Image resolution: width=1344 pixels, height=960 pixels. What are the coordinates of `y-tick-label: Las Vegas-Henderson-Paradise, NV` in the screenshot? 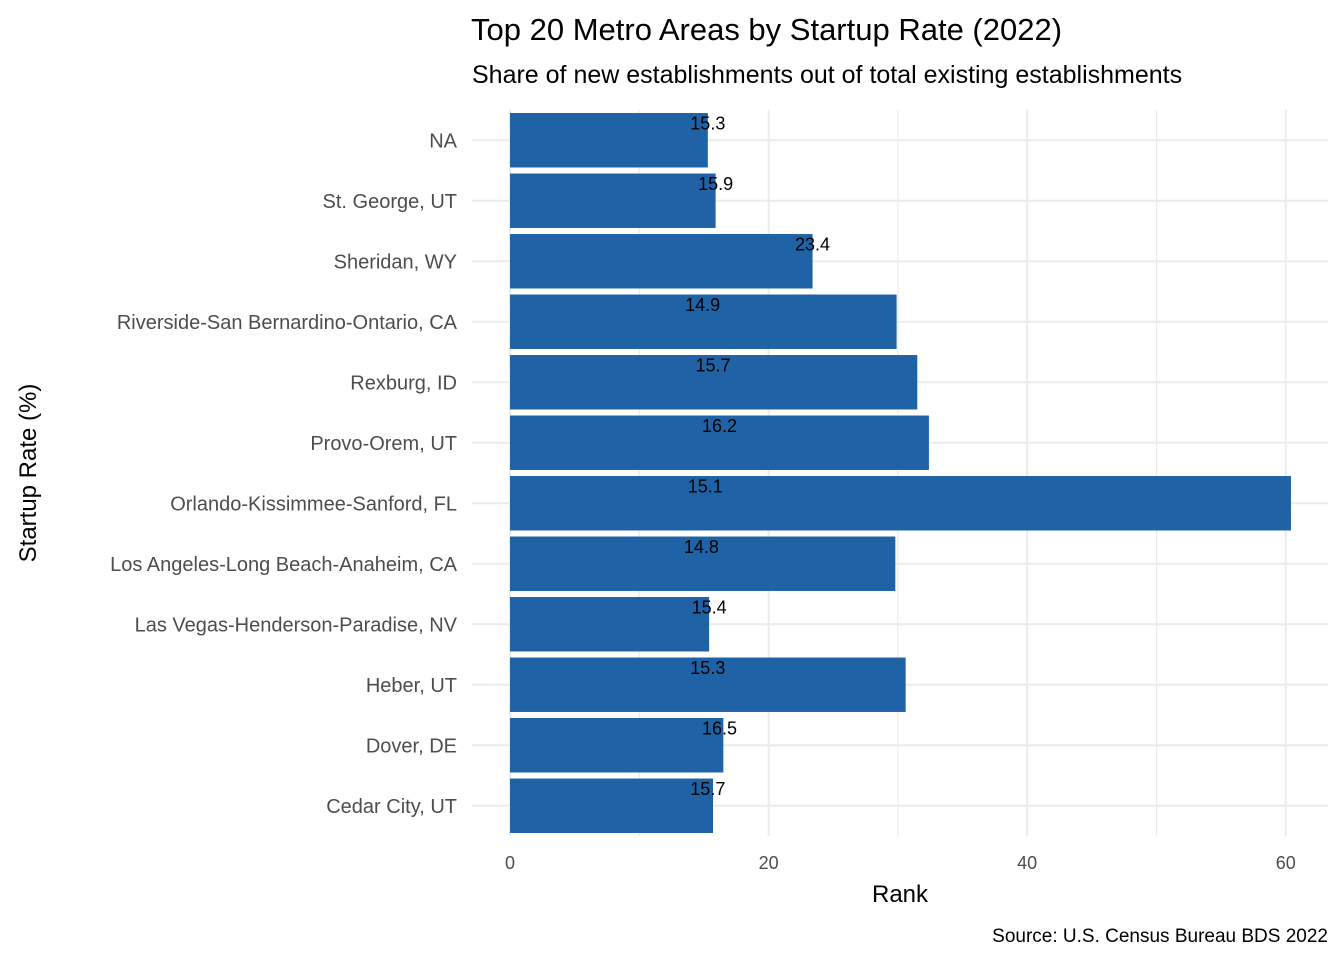 It's located at (296, 625).